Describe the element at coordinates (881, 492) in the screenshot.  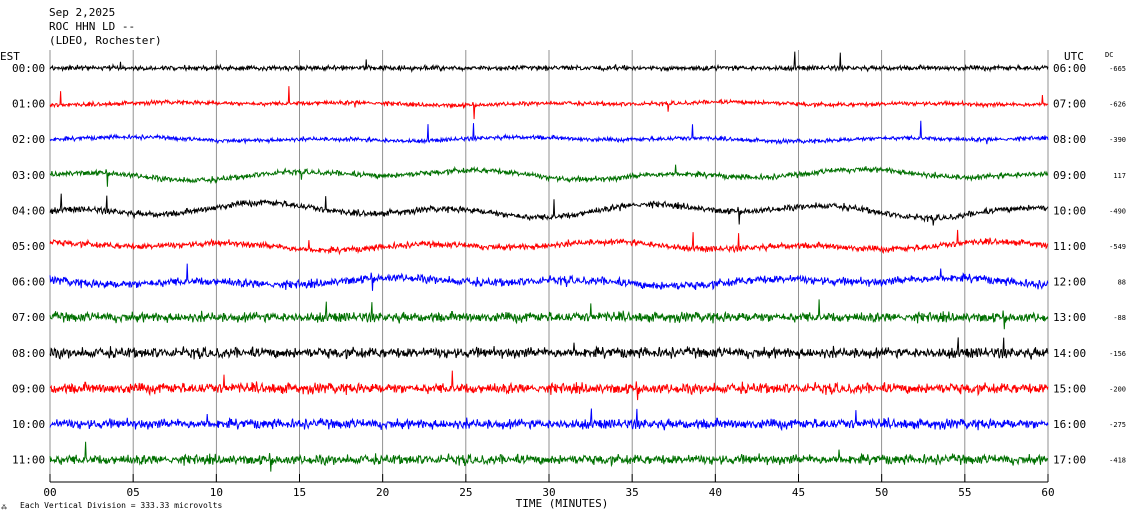
I see `x-tick-label: 50` at that location.